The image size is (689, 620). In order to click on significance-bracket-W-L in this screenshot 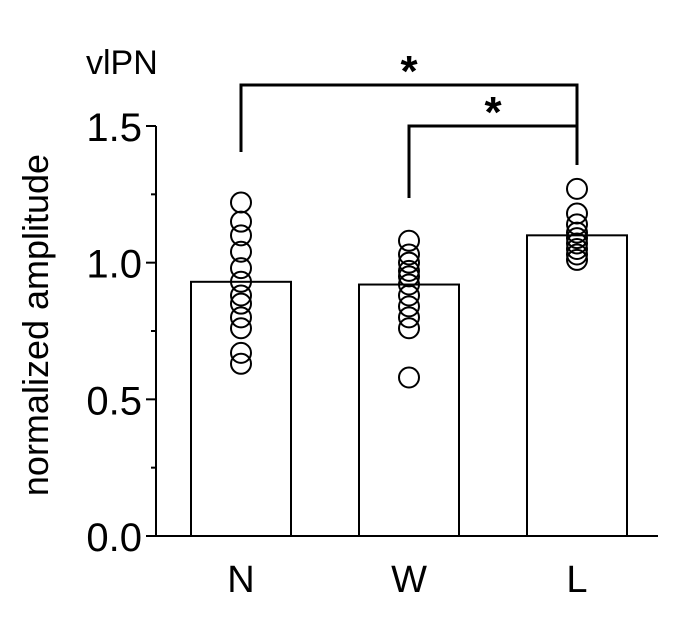, I will do `click(493, 161)`.